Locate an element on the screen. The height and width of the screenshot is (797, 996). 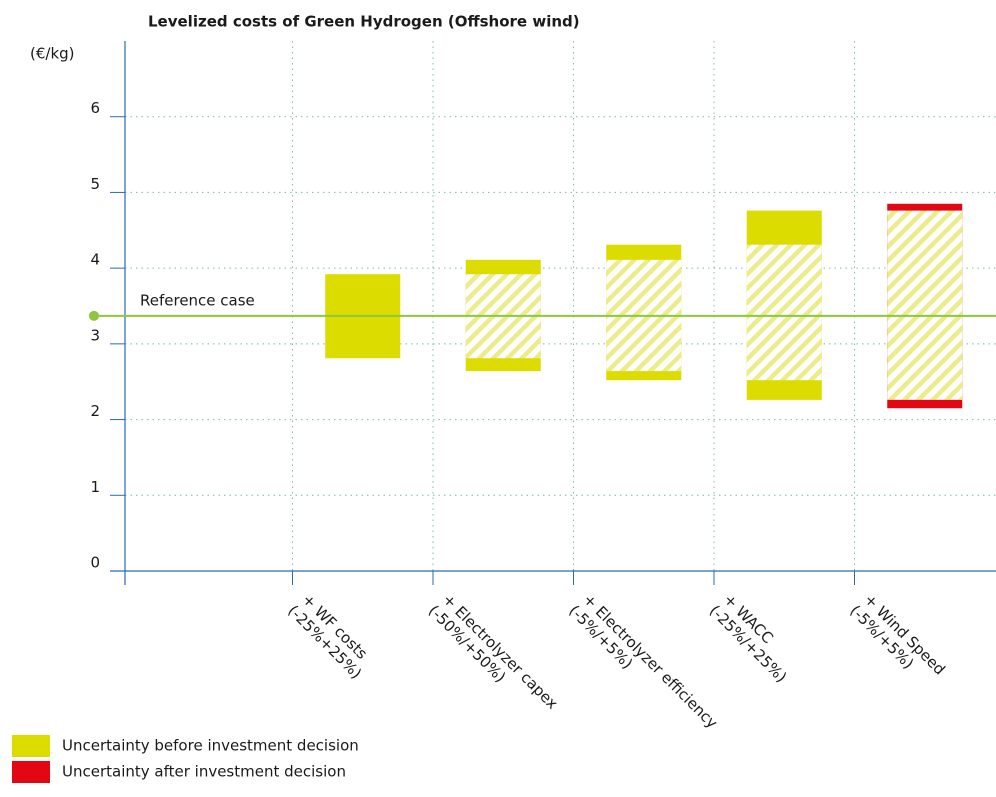
y-tick-label: 4 is located at coordinates (95, 260).